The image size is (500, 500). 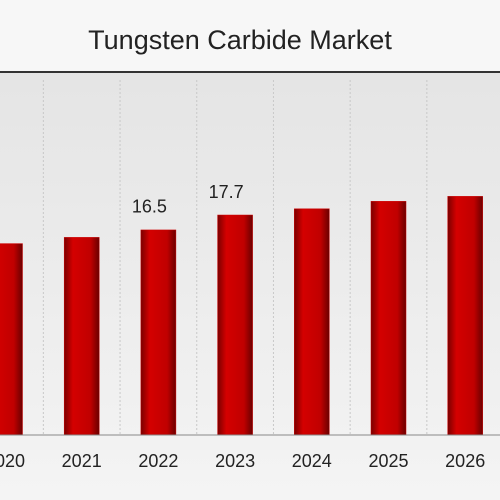 What do you see at coordinates (158, 461) in the screenshot?
I see `x-tick-label: 2022` at bounding box center [158, 461].